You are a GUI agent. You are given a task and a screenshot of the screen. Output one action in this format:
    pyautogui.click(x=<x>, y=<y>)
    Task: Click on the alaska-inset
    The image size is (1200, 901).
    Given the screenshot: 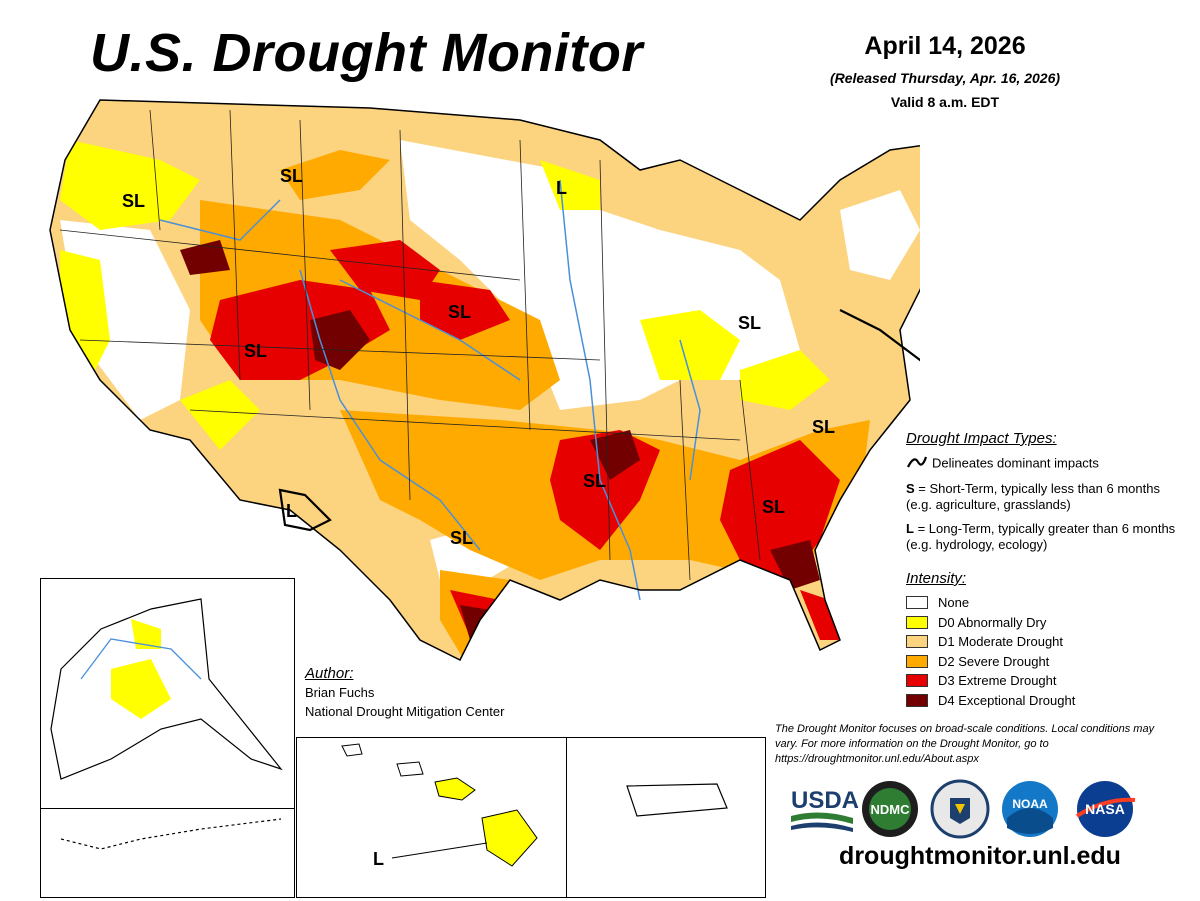 What is the action you would take?
    pyautogui.click(x=167, y=694)
    